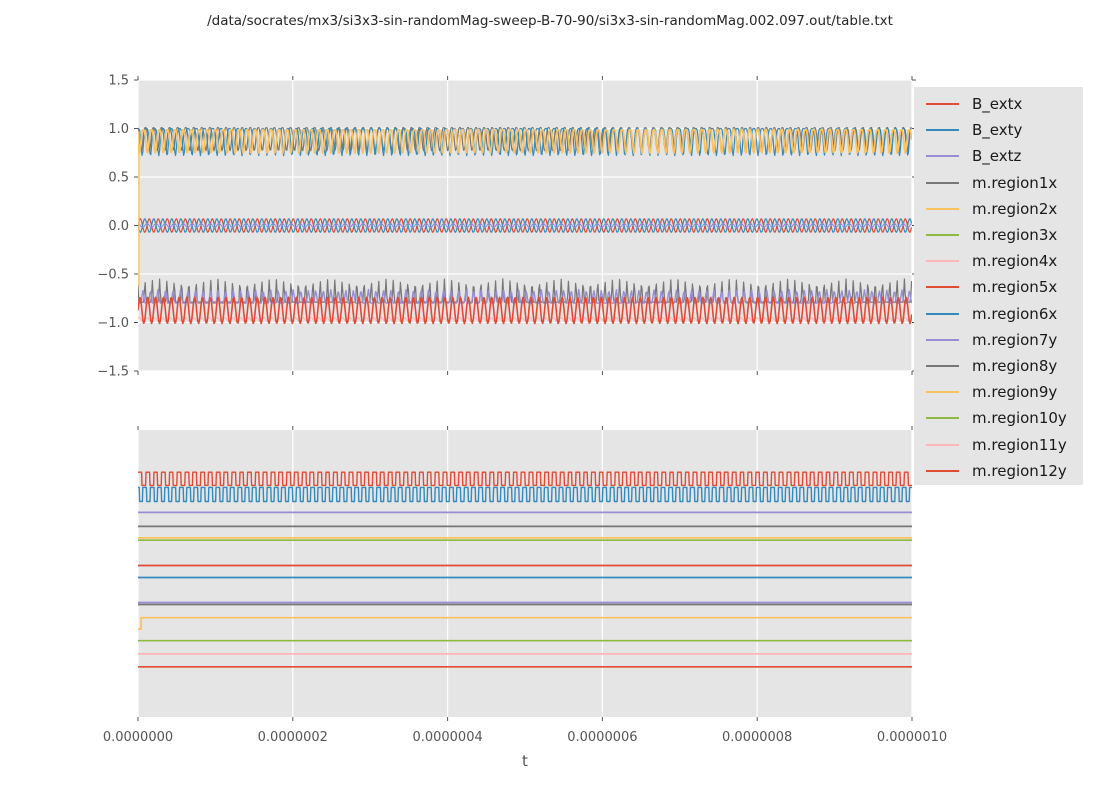 The width and height of the screenshot is (1100, 800). I want to click on legend-entry: B_extz, so click(998, 156).